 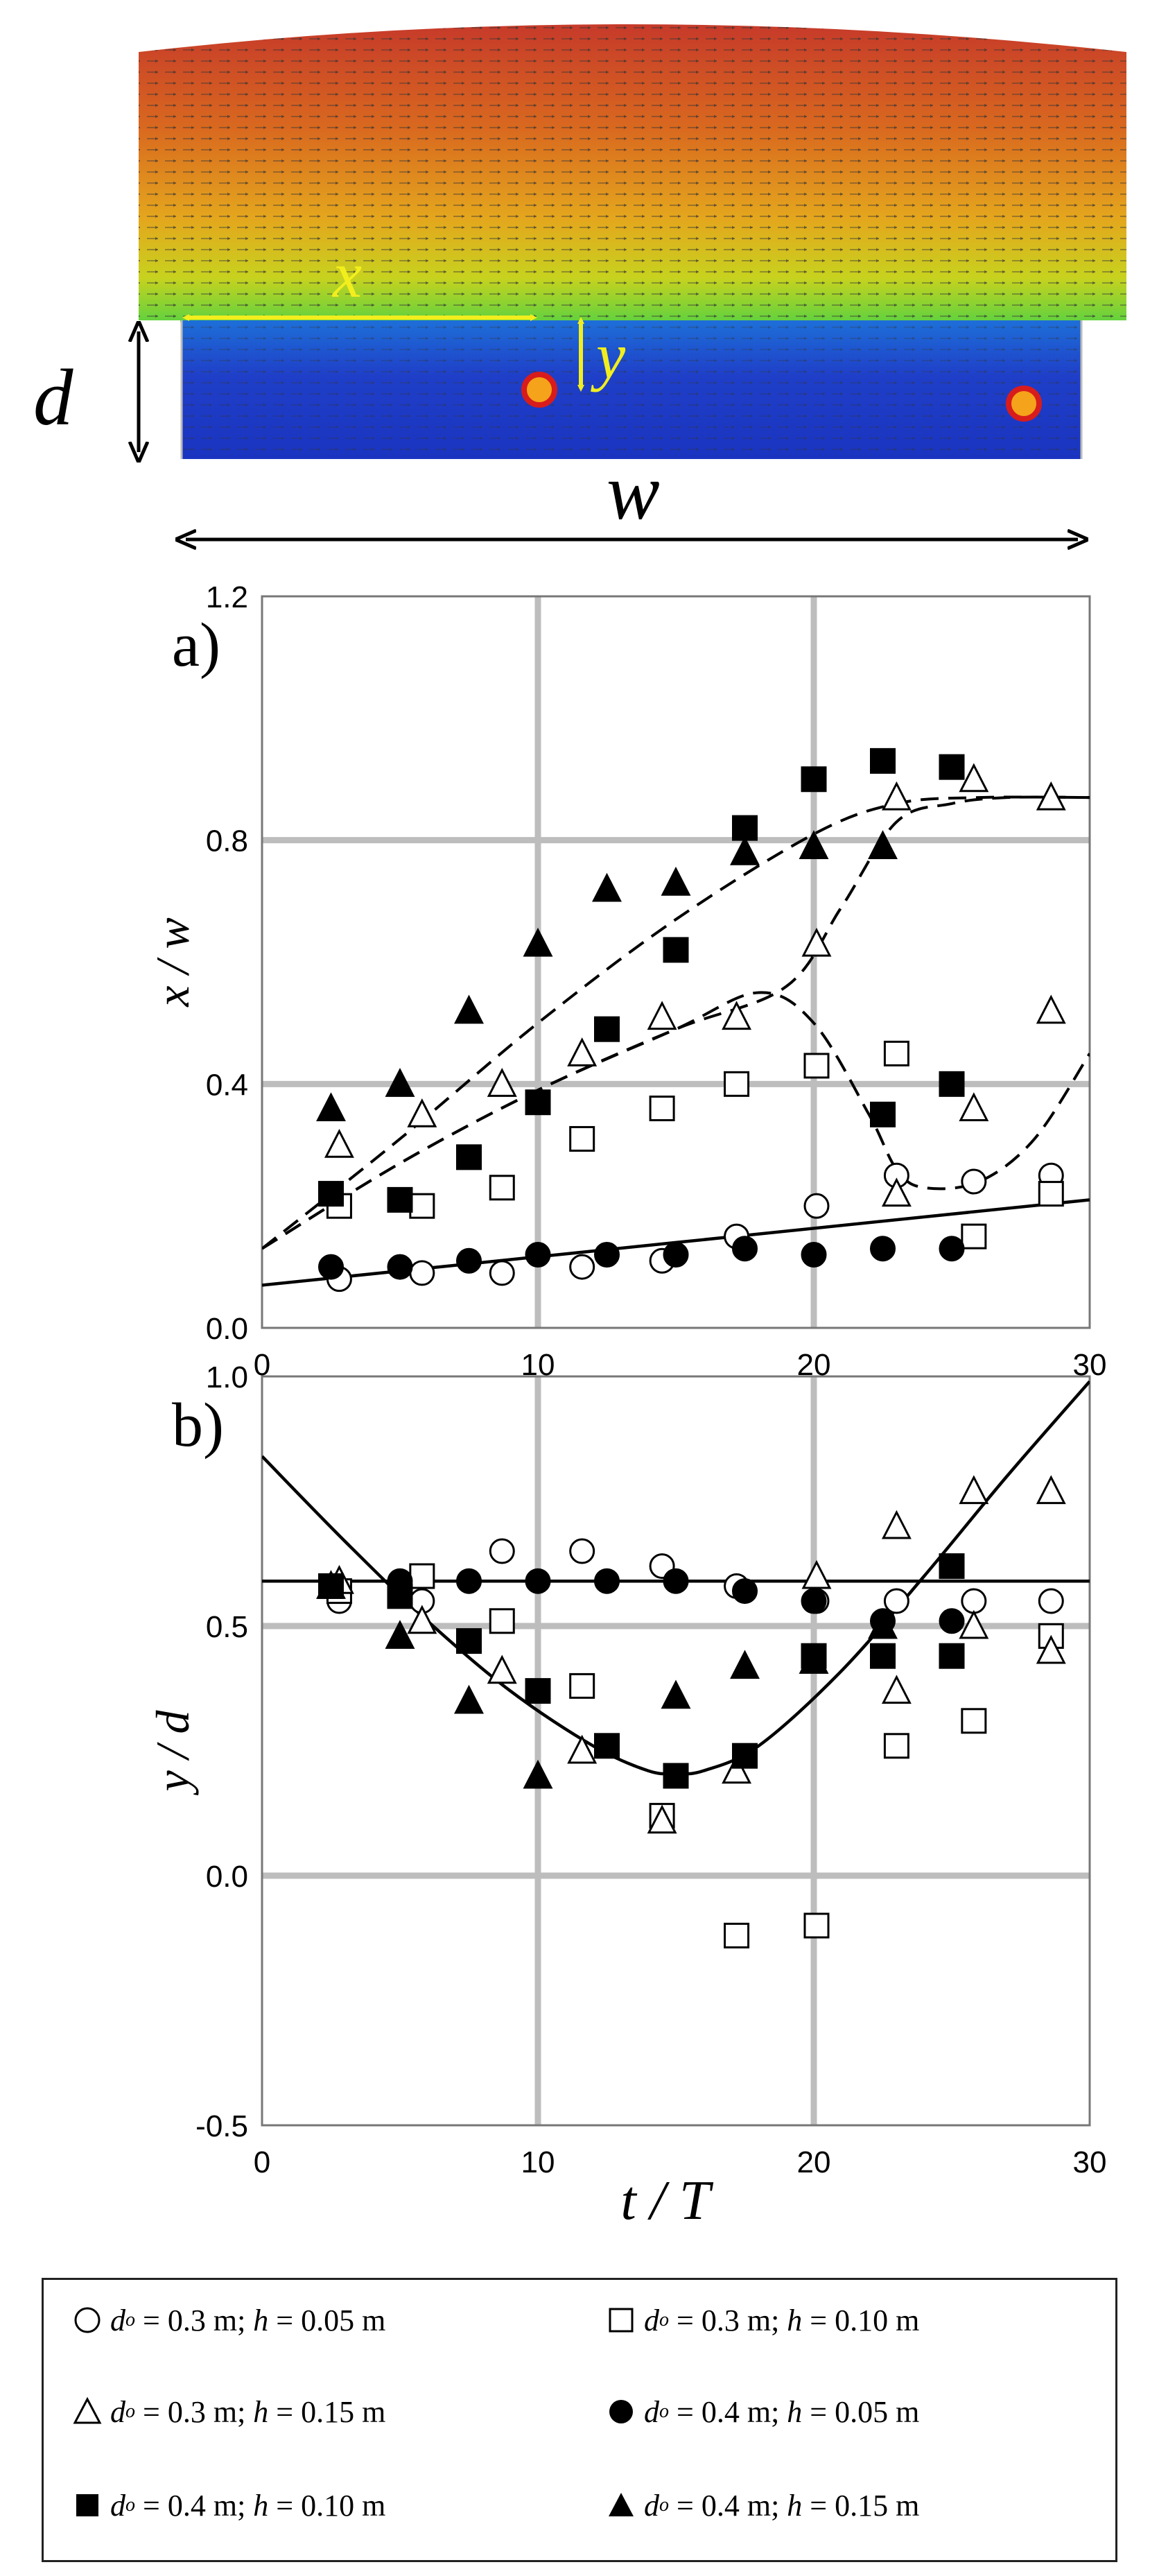 I want to click on dashed-trend-curve, so click(x=676, y=1022).